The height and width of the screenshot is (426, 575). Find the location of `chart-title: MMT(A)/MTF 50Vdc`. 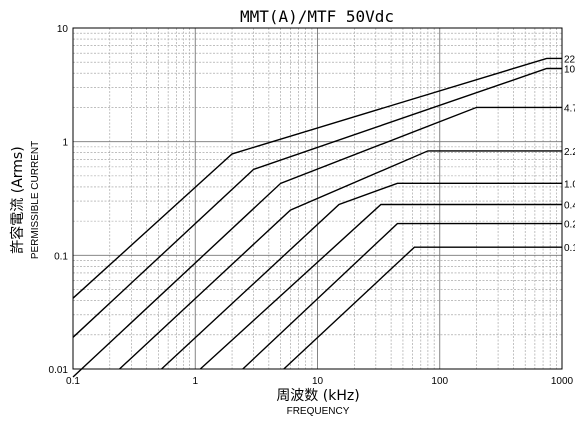

chart-title: MMT(A)/MTF 50Vdc is located at coordinates (317, 16).